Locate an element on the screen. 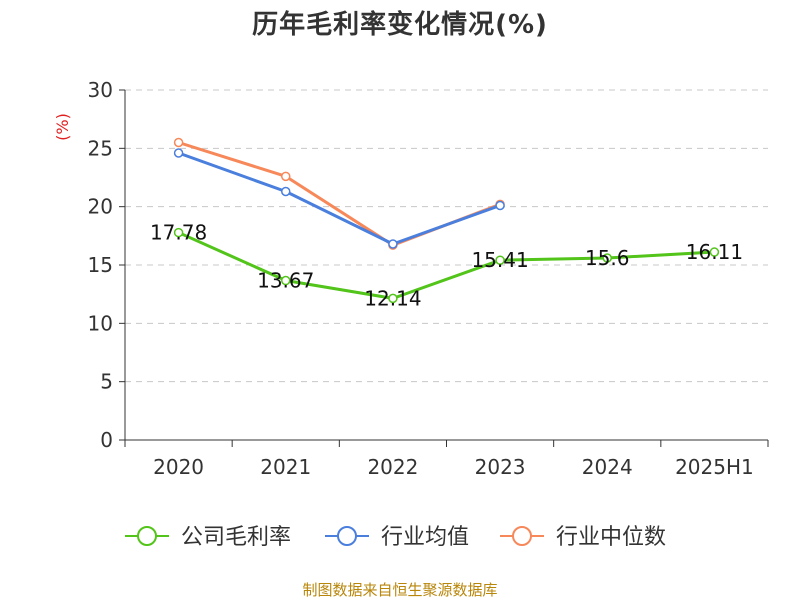  data-label: 16.11 is located at coordinates (714, 252).